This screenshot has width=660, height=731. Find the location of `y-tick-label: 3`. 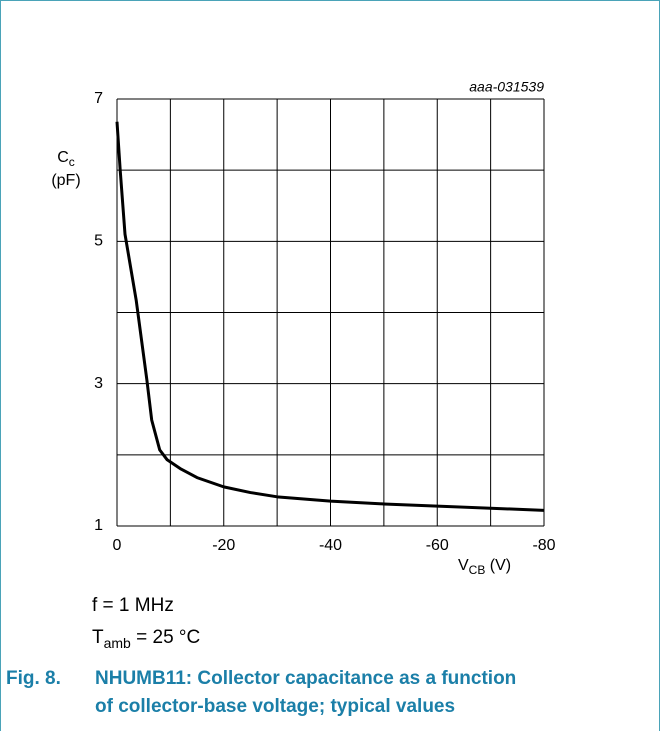

y-tick-label: 3 is located at coordinates (98, 383).